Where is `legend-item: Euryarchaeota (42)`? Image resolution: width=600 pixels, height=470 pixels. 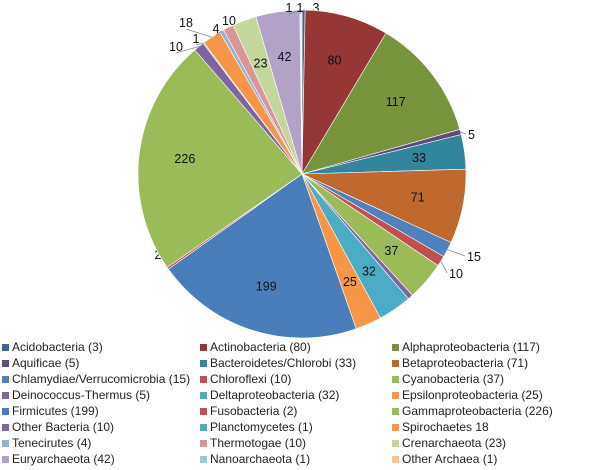 legend-item: Euryarchaeota (42) is located at coordinates (58, 459).